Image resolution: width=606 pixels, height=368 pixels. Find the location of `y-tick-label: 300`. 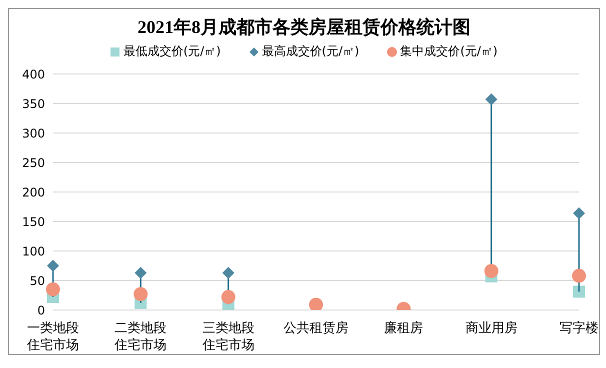

y-tick-label: 300 is located at coordinates (33, 133).